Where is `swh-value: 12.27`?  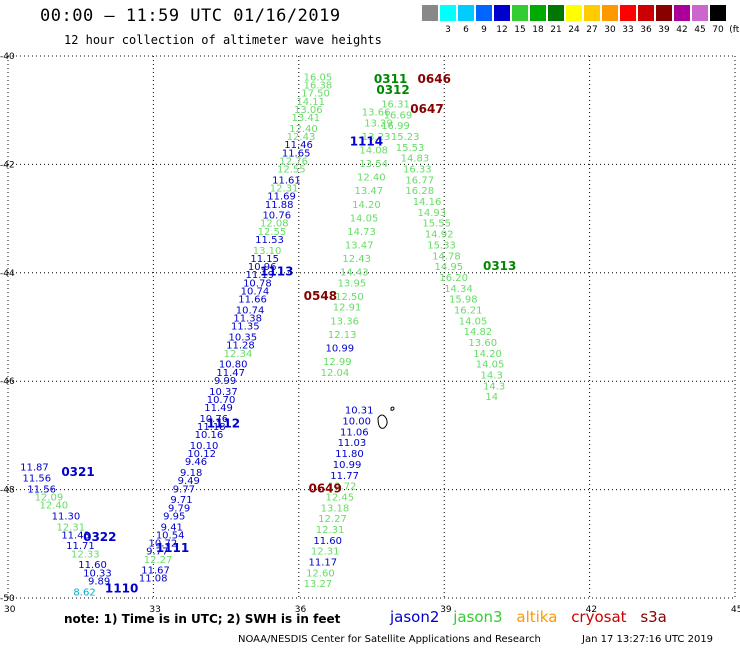
swh-value: 12.27 is located at coordinates (332, 519).